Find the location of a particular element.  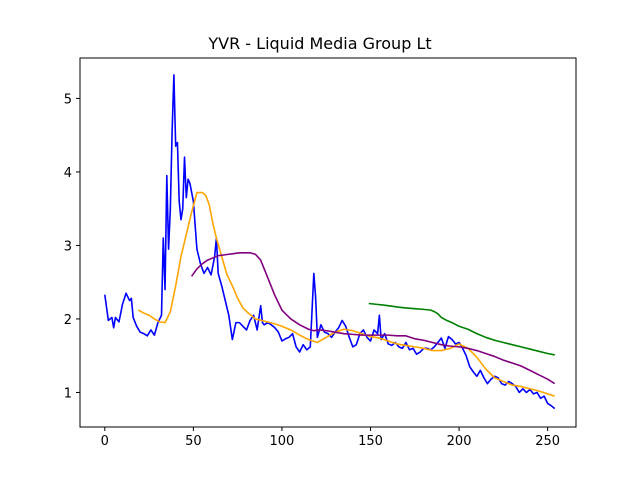

x-tick-label: 250 is located at coordinates (547, 441).